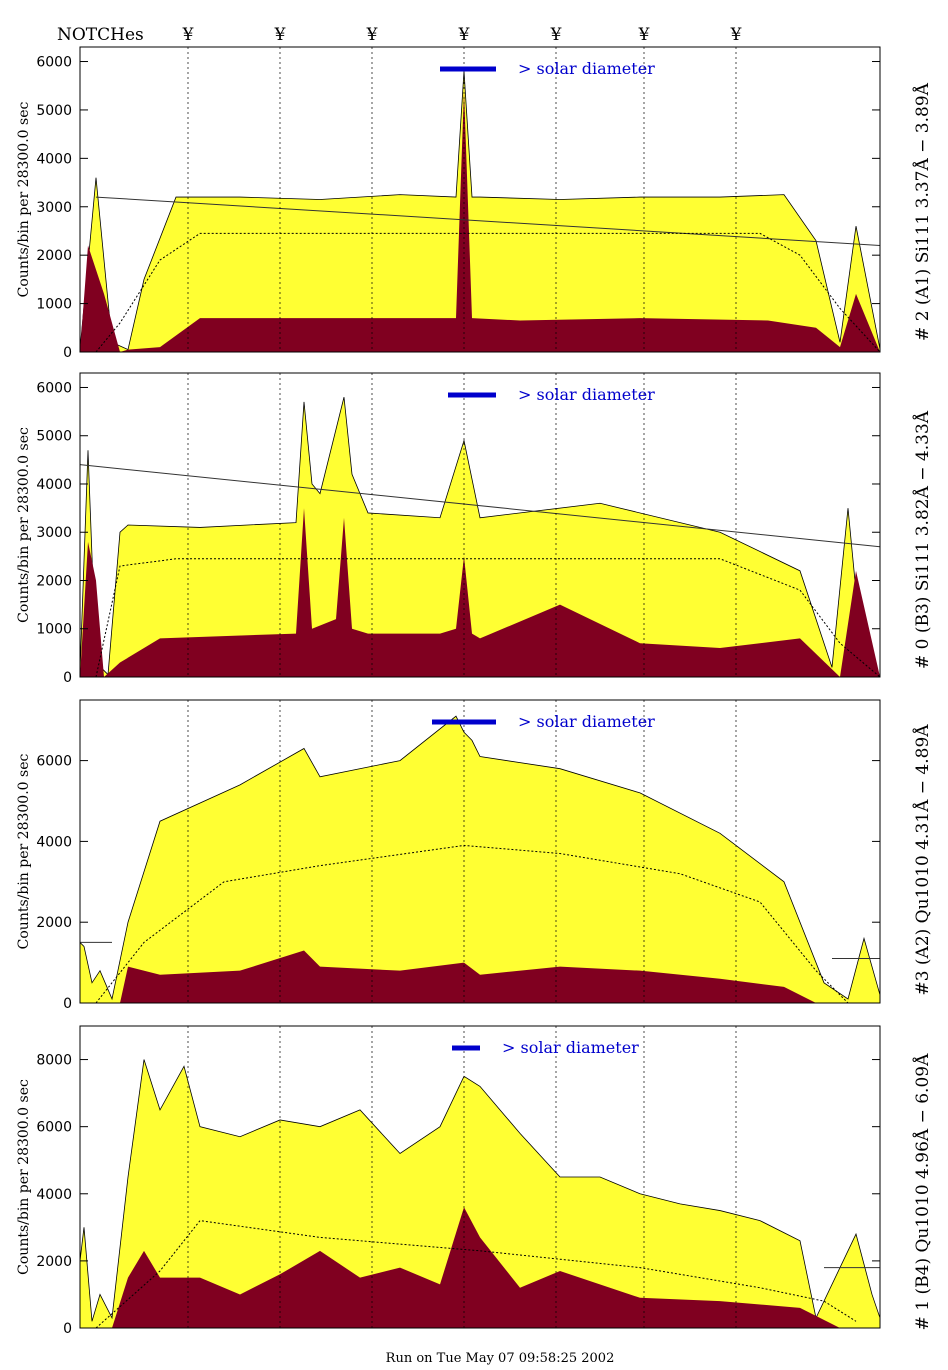  I want to click on panel-label: #3 (A2) Qu1010 4.31Å − 4.89Å, so click(922, 860).